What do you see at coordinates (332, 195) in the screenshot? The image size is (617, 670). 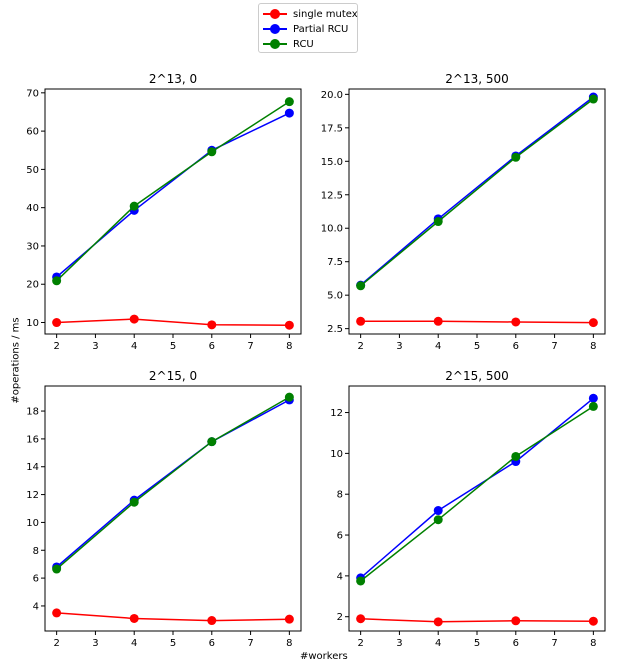 I see `y-tick-label: 12.5` at bounding box center [332, 195].